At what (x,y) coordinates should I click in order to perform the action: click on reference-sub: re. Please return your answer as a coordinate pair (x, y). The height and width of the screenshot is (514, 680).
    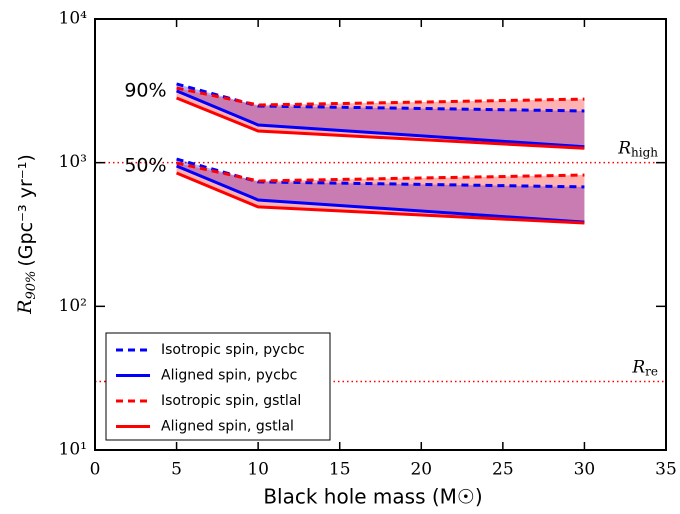
    Looking at the image, I should click on (651, 371).